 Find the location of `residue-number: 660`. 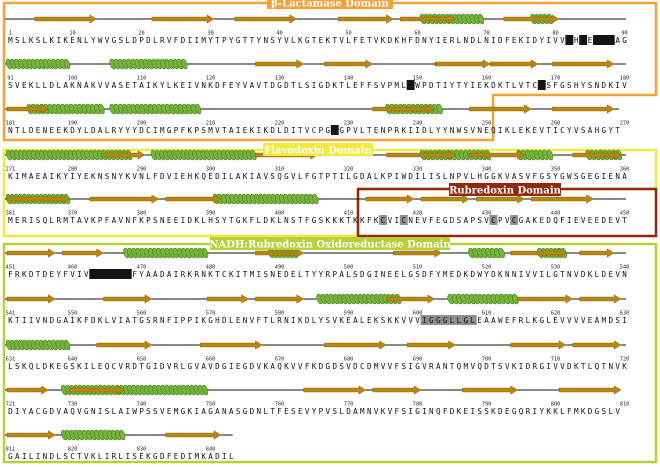

residue-number: 660 is located at coordinates (211, 360).